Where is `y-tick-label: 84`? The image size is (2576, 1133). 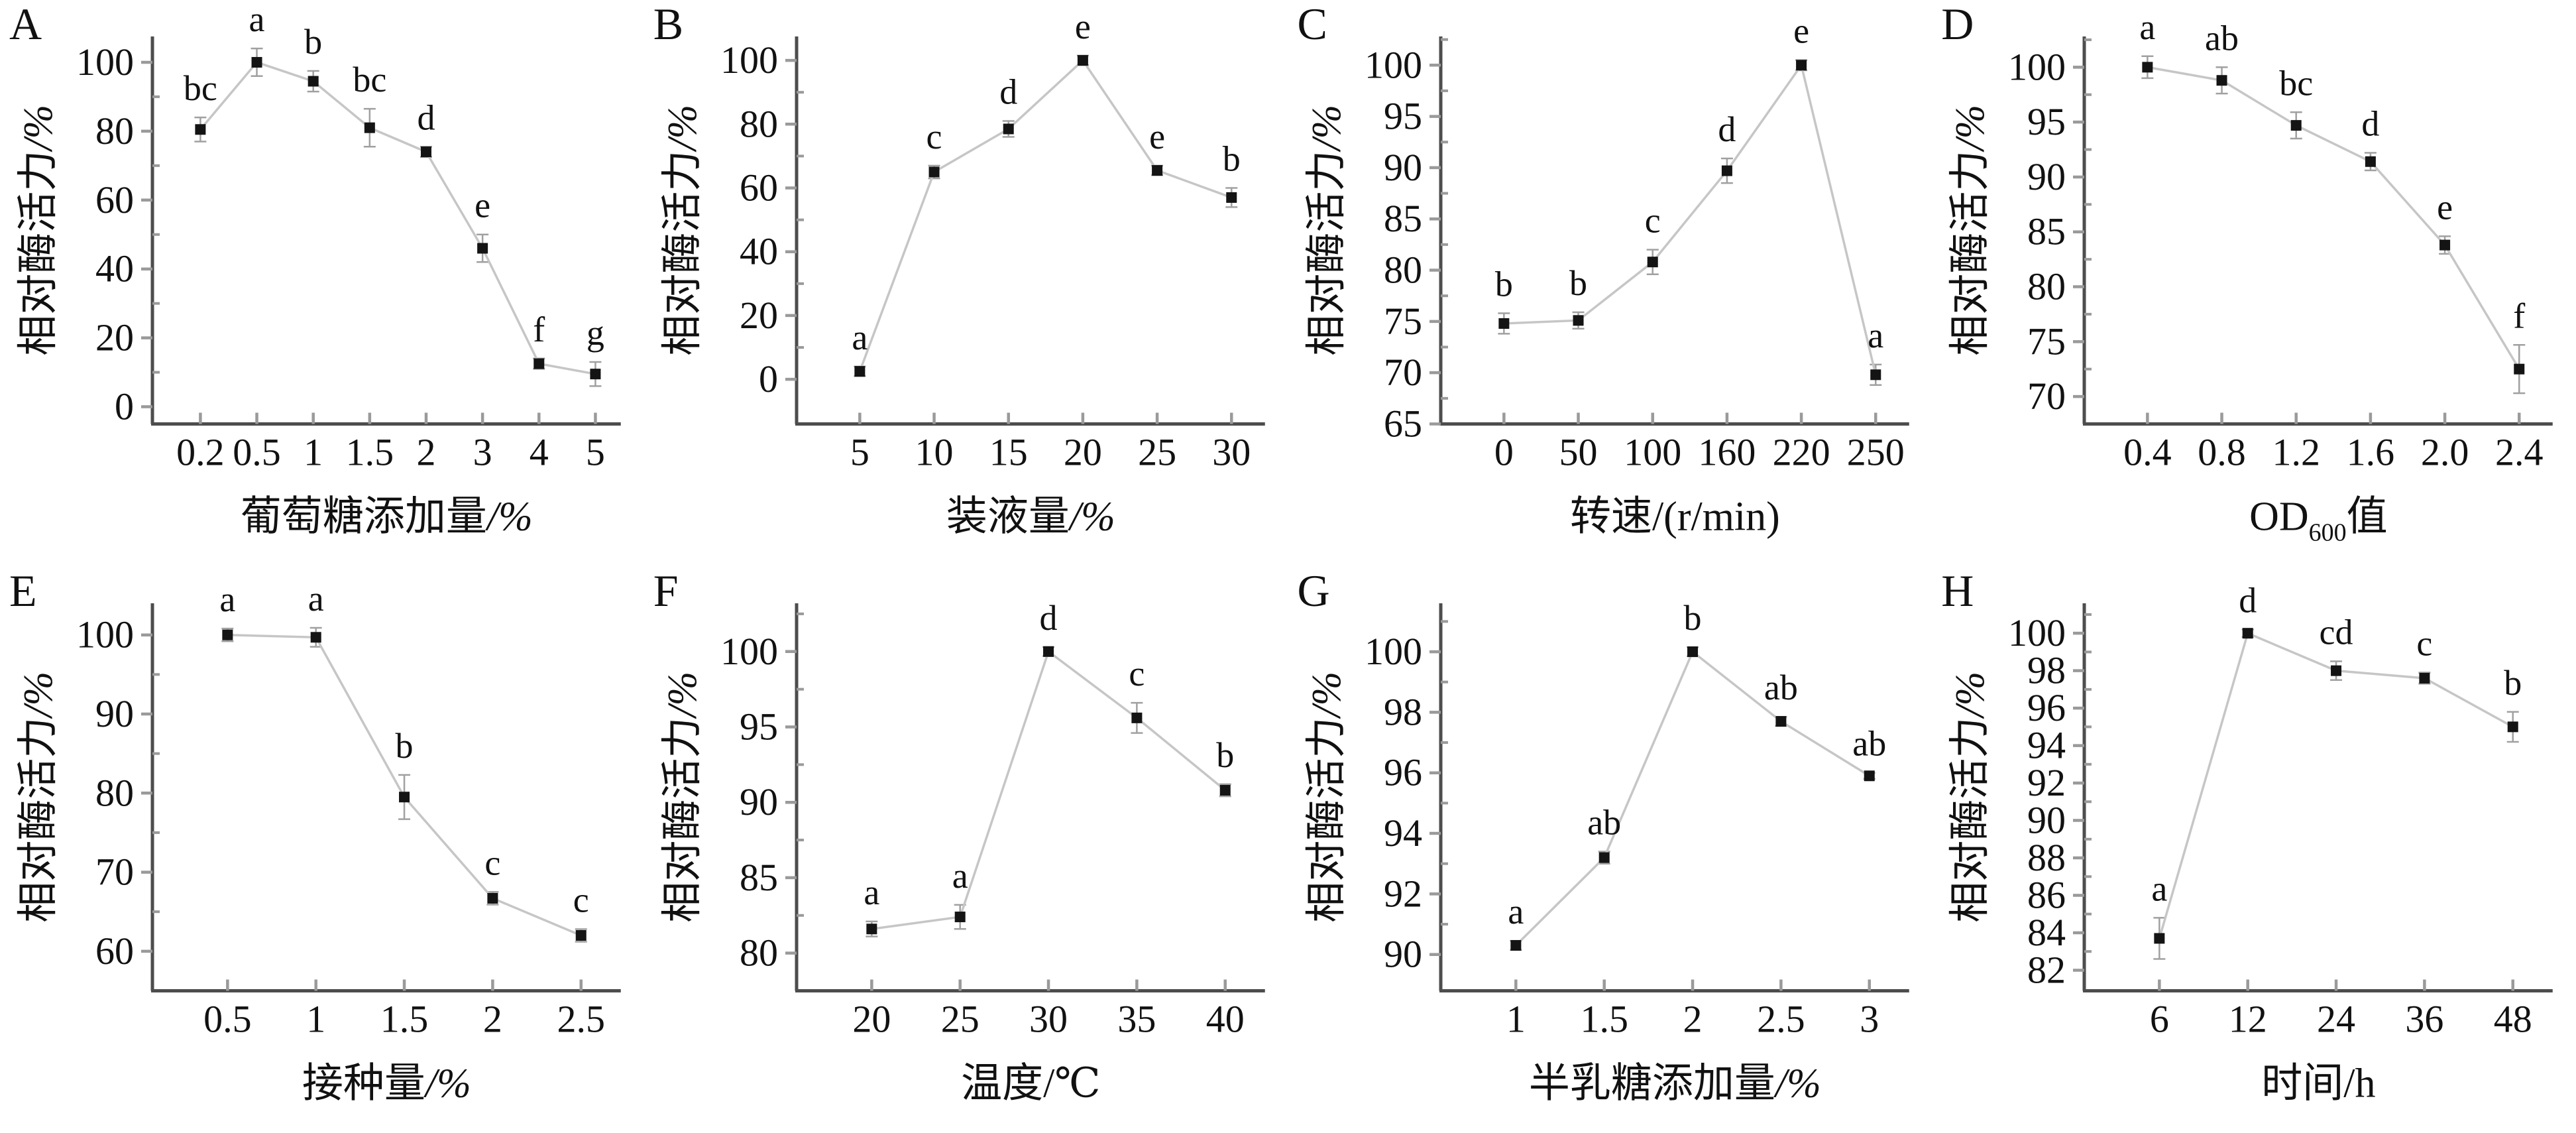
y-tick-label: 84 is located at coordinates (2047, 931).